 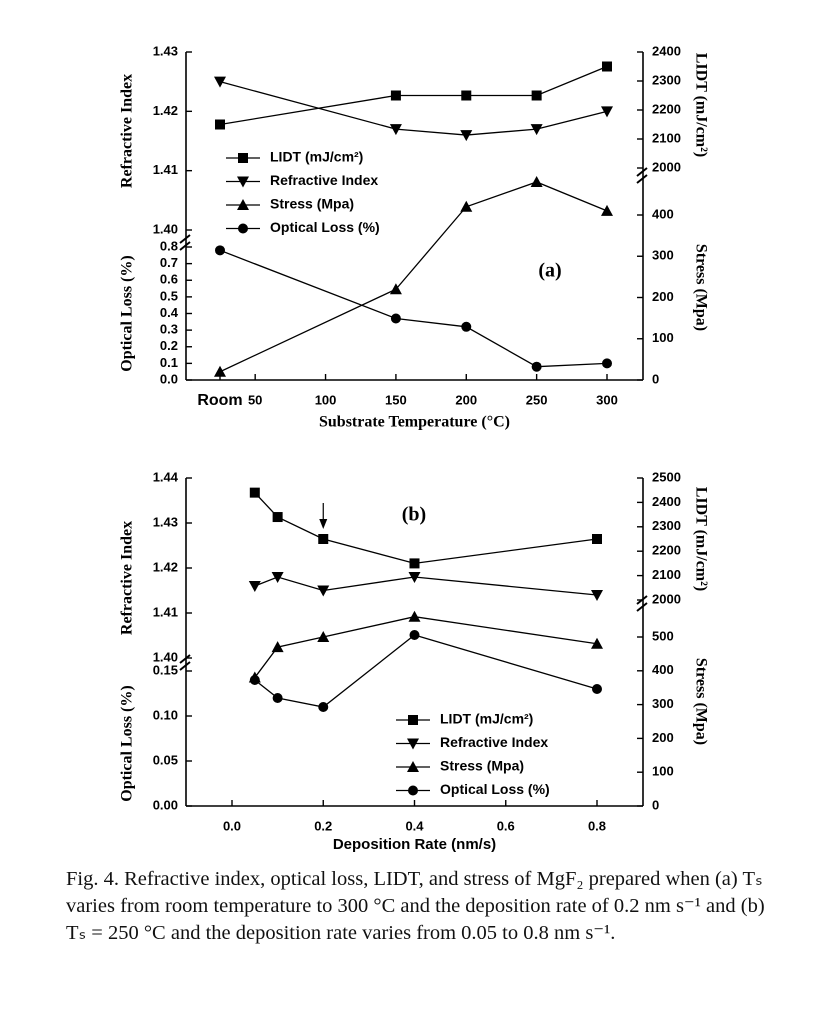 I want to click on left-bottom-tick-label: 0.7, so click(x=169, y=262).